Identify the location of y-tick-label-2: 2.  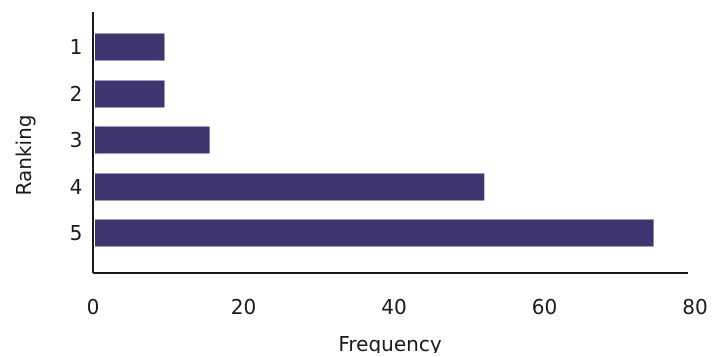
(76, 94).